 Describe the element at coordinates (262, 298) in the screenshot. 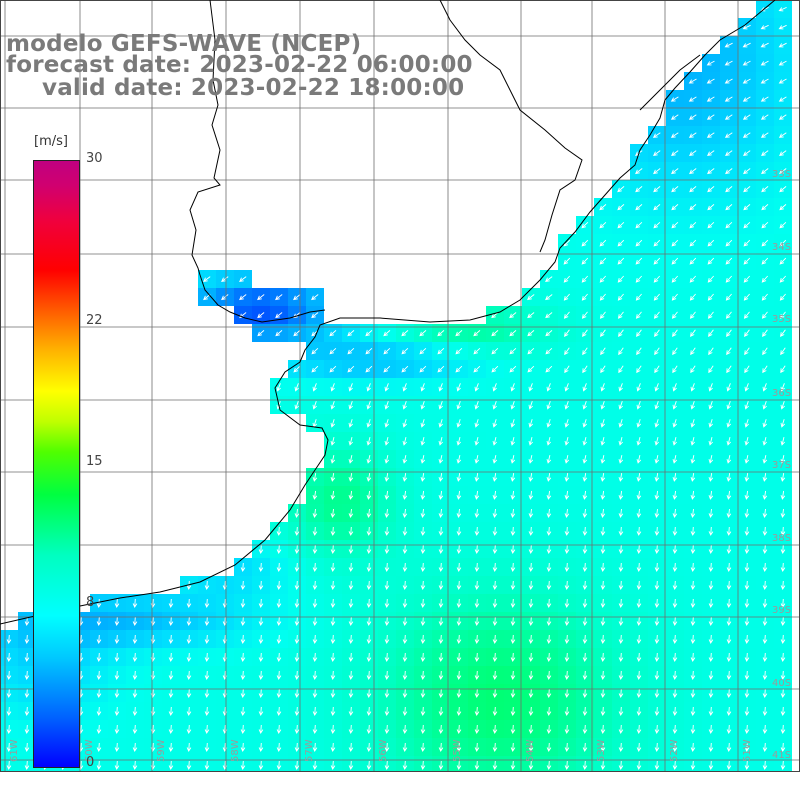

I see `river-plate-north-shore` at that location.